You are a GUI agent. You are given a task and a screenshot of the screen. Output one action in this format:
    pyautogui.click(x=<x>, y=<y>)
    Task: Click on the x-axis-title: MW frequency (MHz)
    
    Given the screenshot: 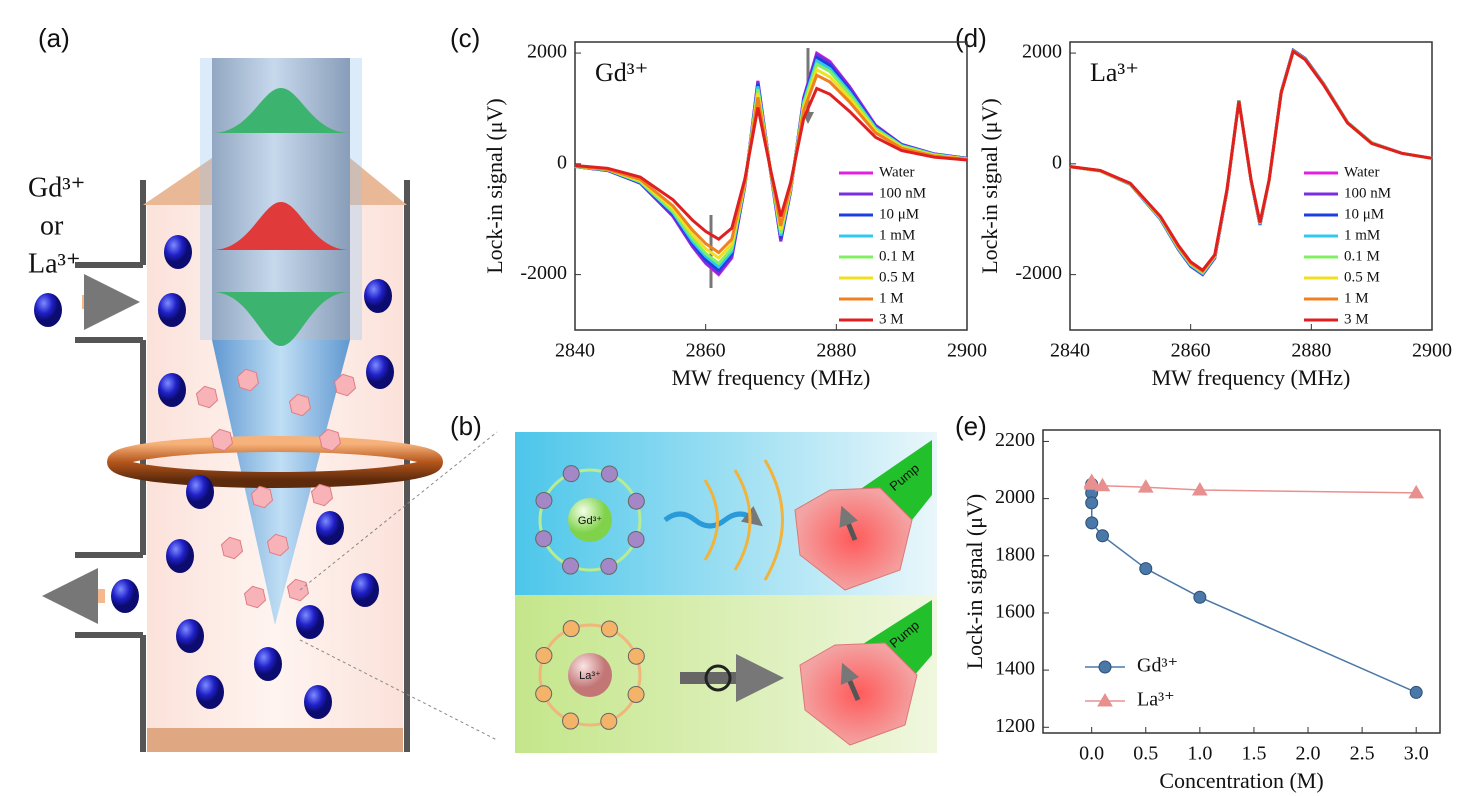 What is the action you would take?
    pyautogui.click(x=1251, y=377)
    